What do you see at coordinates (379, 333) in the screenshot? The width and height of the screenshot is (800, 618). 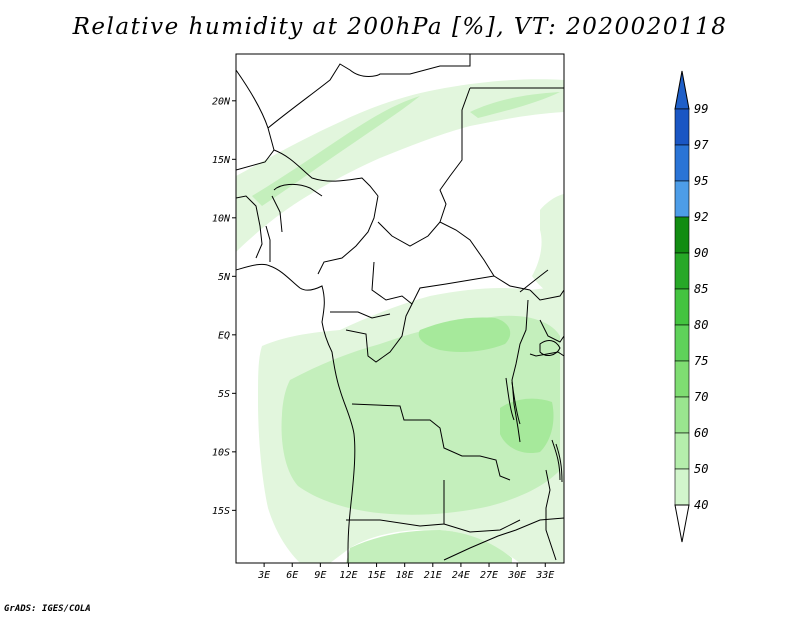 I see `border-congo` at bounding box center [379, 333].